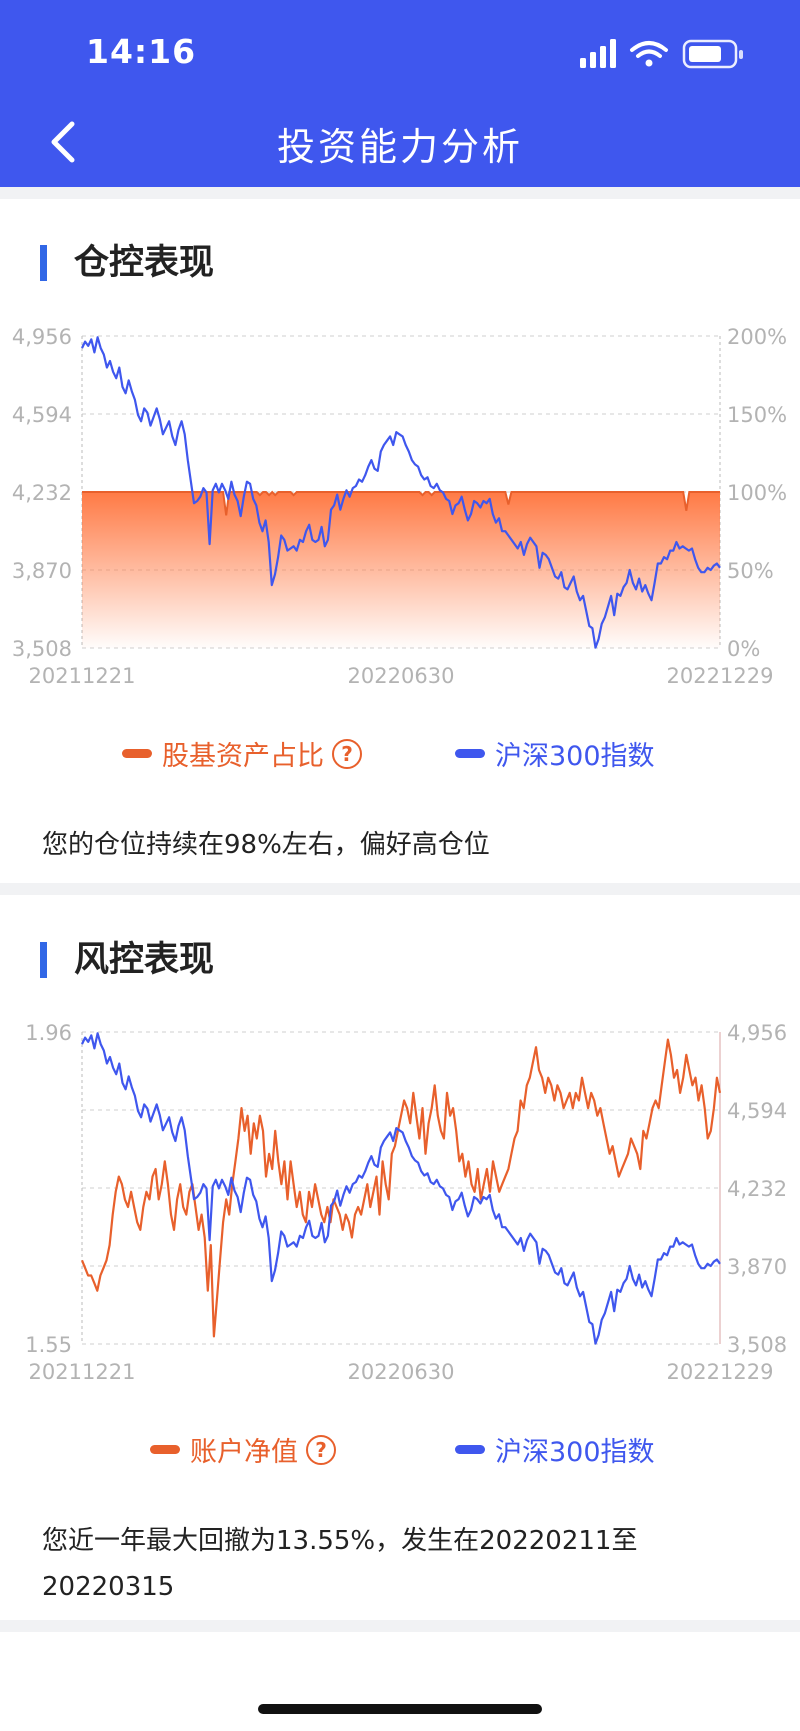 The width and height of the screenshot is (800, 1731). I want to click on home-indicator, so click(400, 1709).